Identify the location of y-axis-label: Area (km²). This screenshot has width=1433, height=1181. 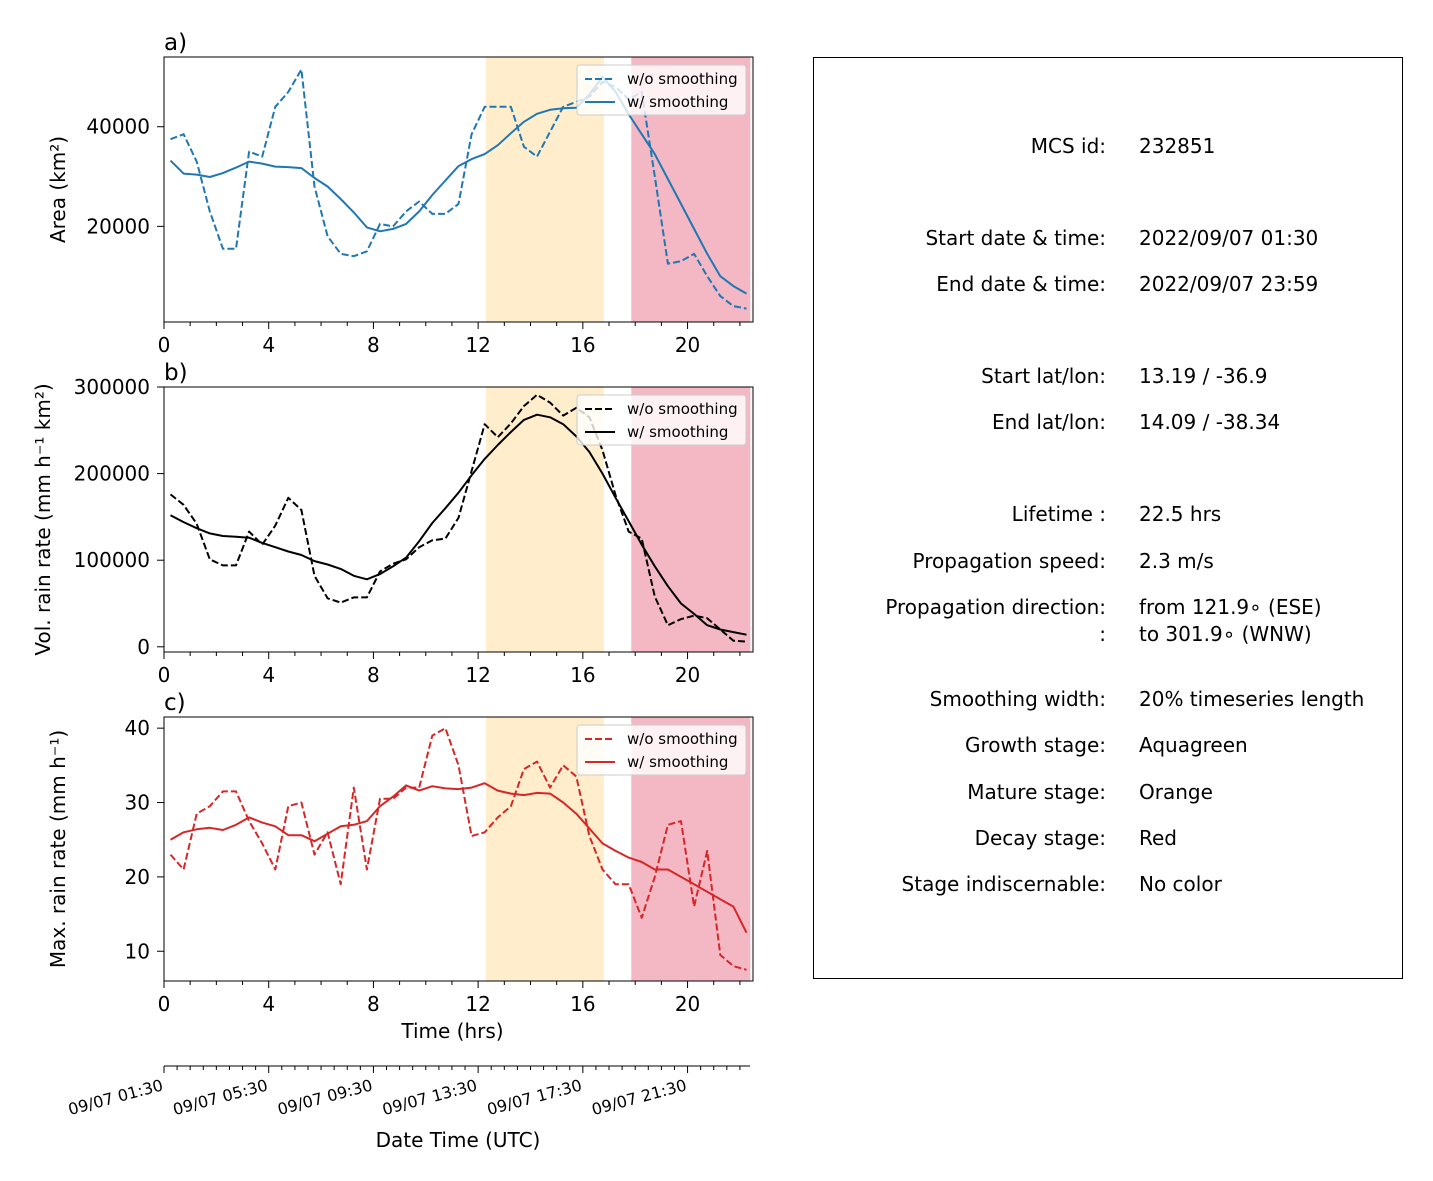
(58, 189).